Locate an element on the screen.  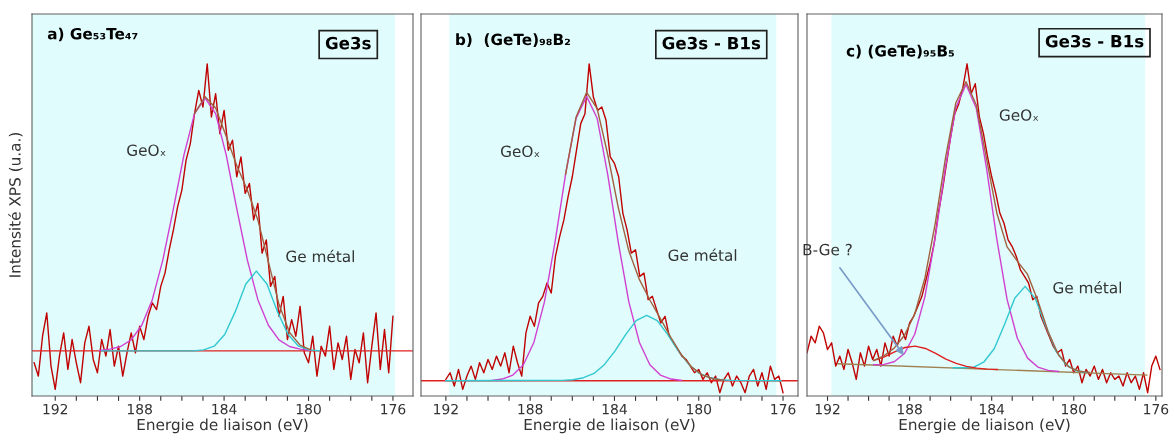
chart-title: a) Ge₅₃Te₄₇ is located at coordinates (92, 34).